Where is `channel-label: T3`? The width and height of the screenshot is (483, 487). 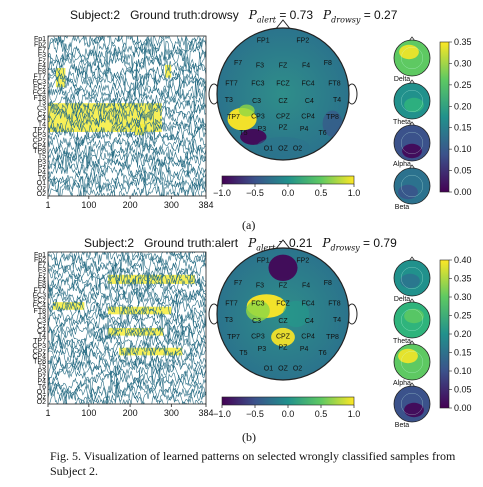 channel-label: T3 is located at coordinates (42, 103).